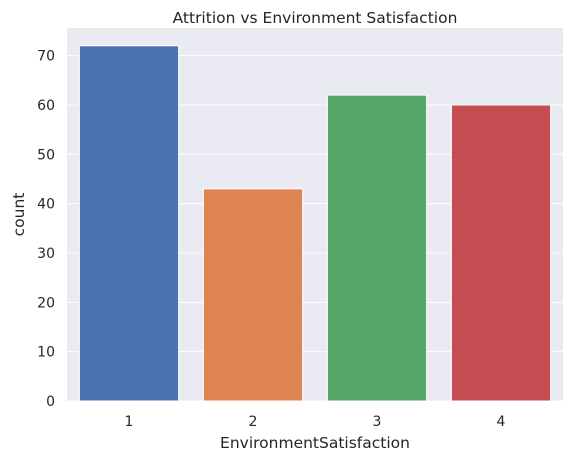  What do you see at coordinates (129, 422) in the screenshot?
I see `x-tick-label: 1` at bounding box center [129, 422].